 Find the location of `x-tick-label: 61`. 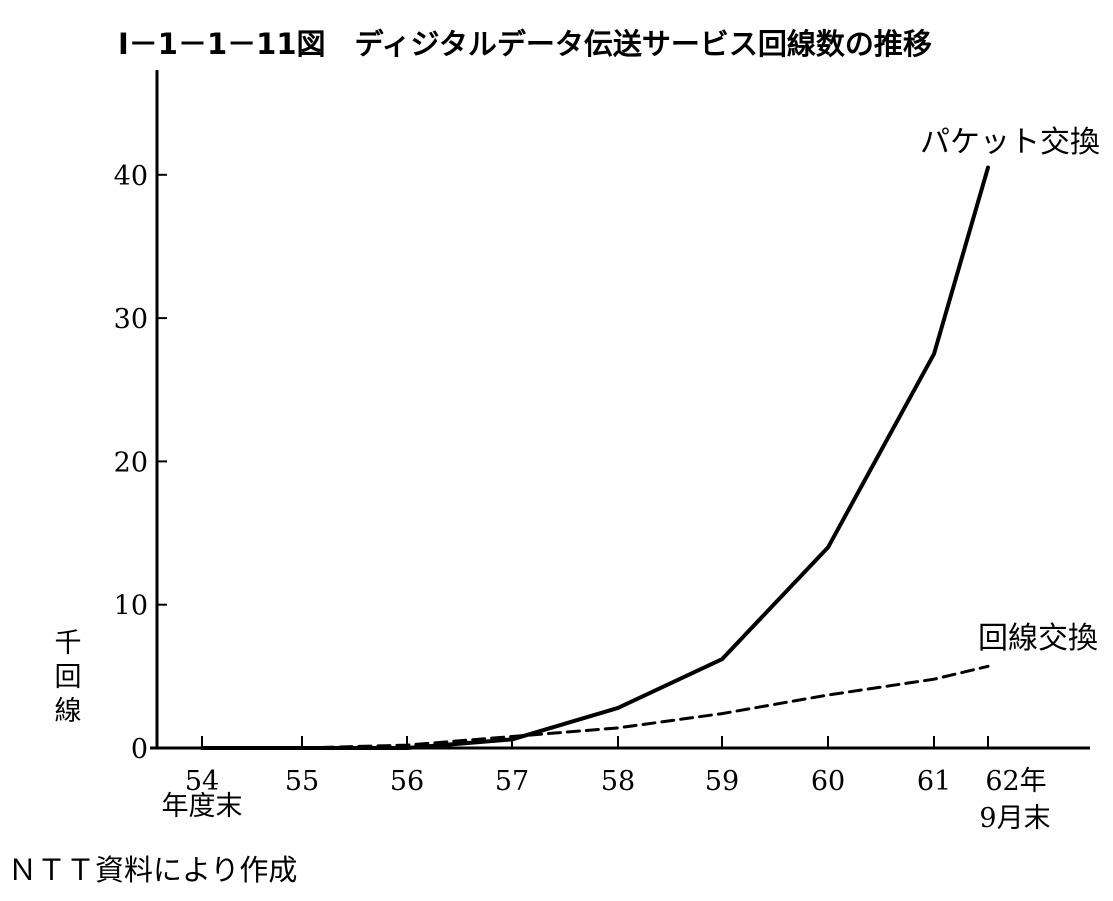

x-tick-label: 61 is located at coordinates (934, 781).